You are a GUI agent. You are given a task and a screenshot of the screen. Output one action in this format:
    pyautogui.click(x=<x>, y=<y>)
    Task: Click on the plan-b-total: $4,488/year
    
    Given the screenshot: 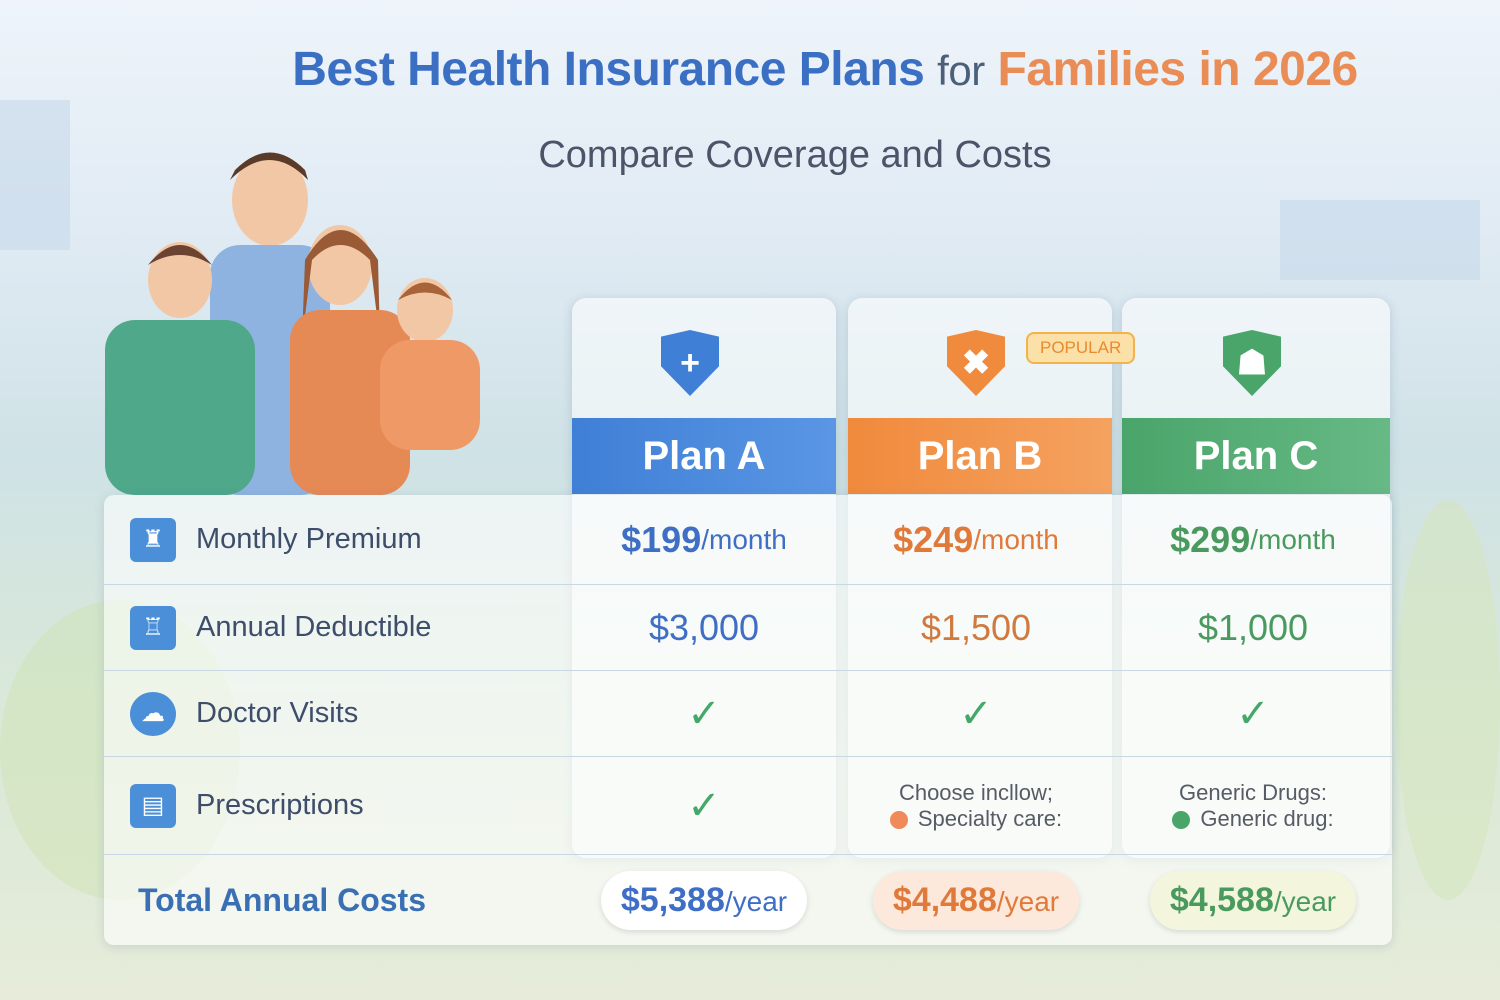 What is the action you would take?
    pyautogui.click(x=976, y=900)
    